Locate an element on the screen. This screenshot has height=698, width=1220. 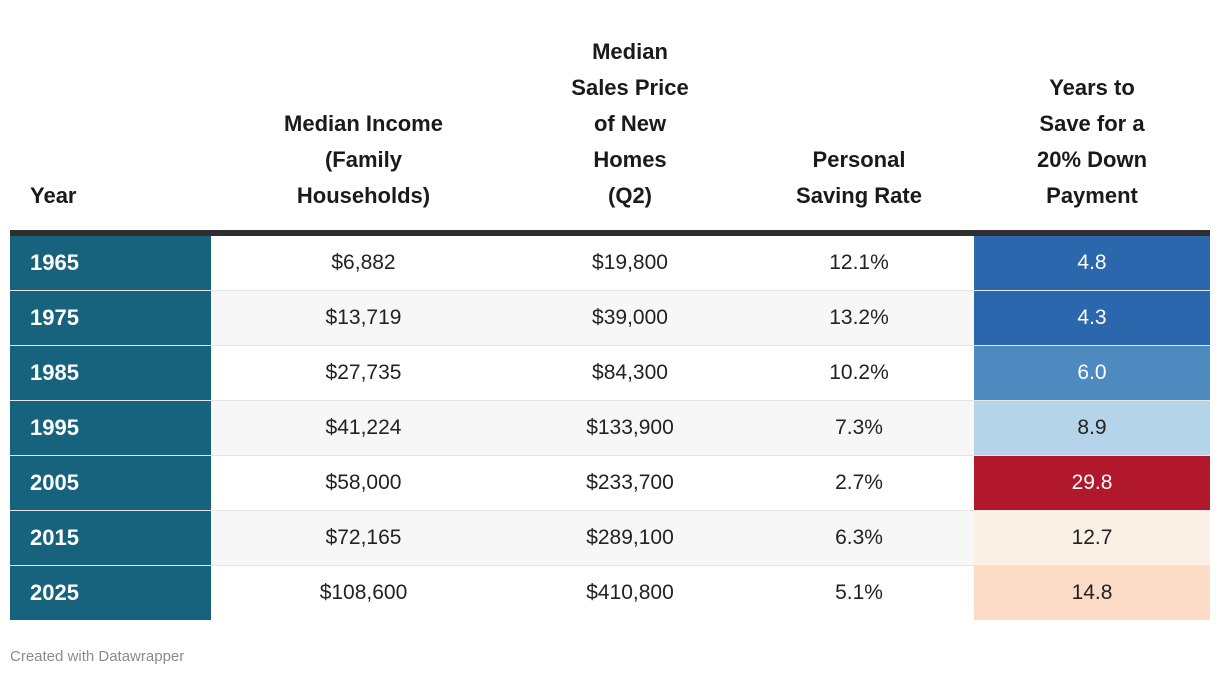
saving-rate-cell: 5.1% is located at coordinates (859, 592).